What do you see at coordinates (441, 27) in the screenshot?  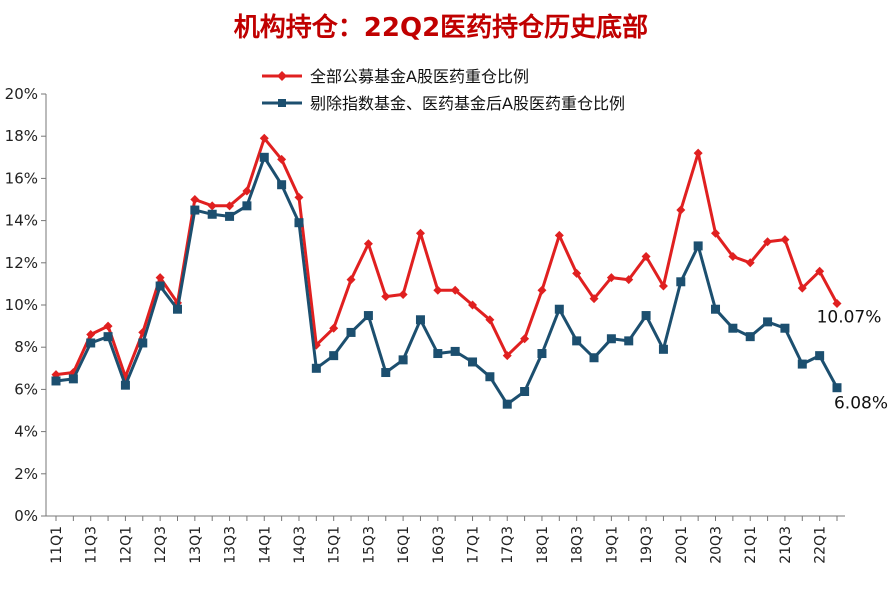 I see `chart-title: 机构持仓：22Q2医药持仓历史底部` at bounding box center [441, 27].